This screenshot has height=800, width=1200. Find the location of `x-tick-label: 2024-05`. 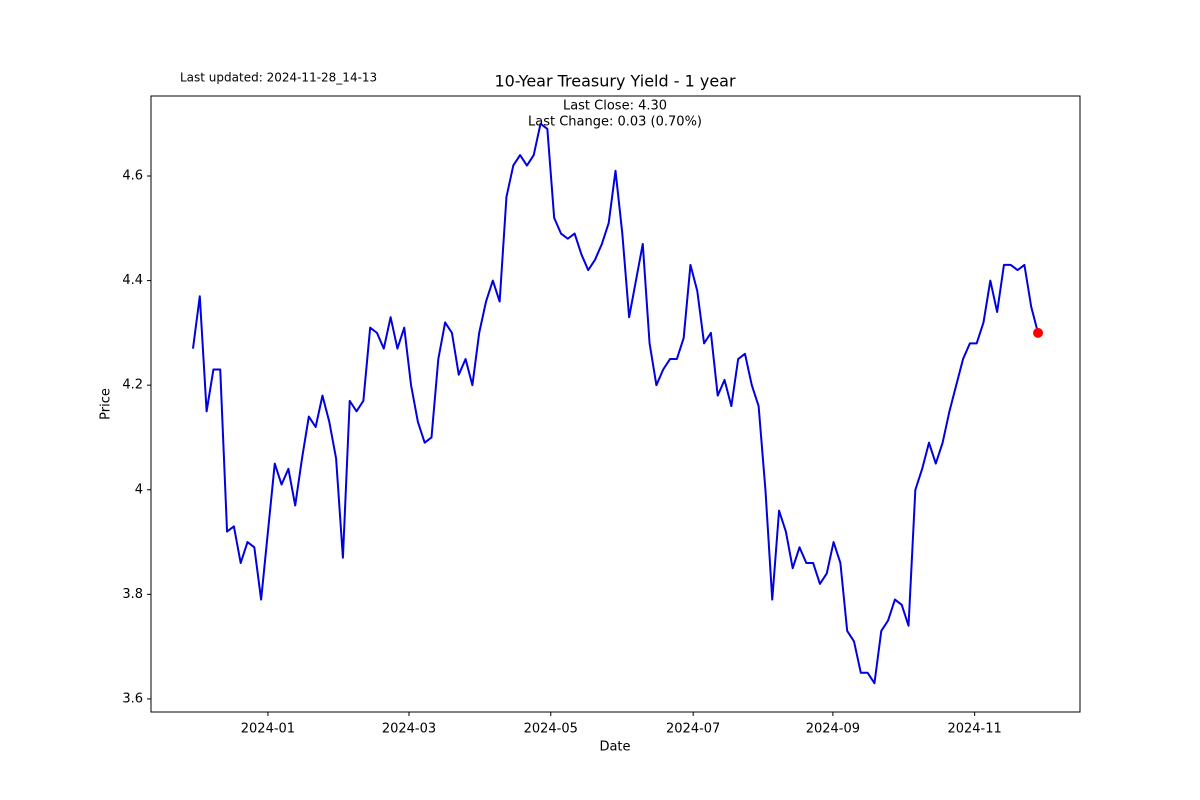

x-tick-label: 2024-05 is located at coordinates (551, 729).